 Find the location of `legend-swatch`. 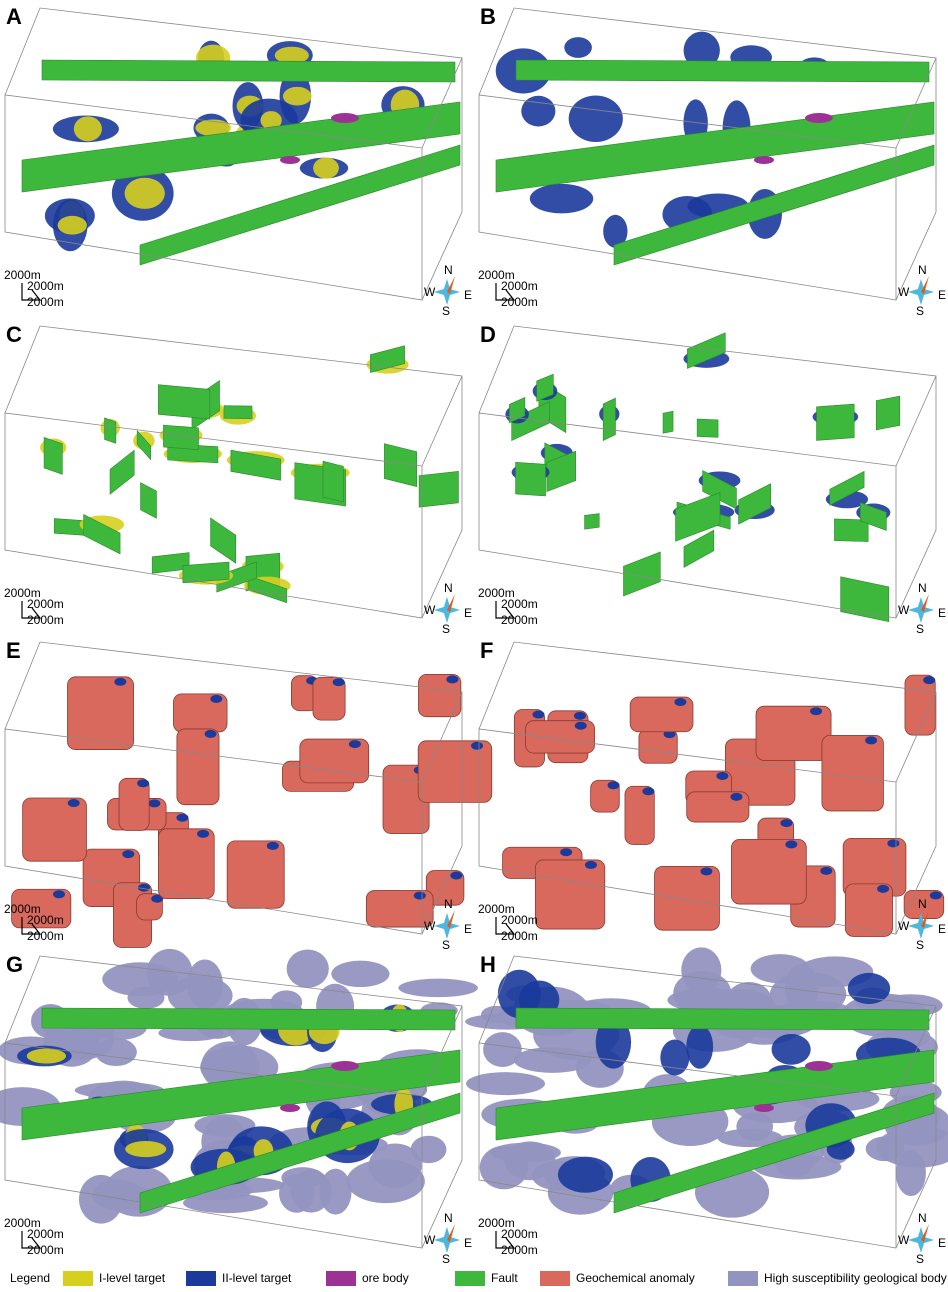

legend-swatch is located at coordinates (470, 1278).